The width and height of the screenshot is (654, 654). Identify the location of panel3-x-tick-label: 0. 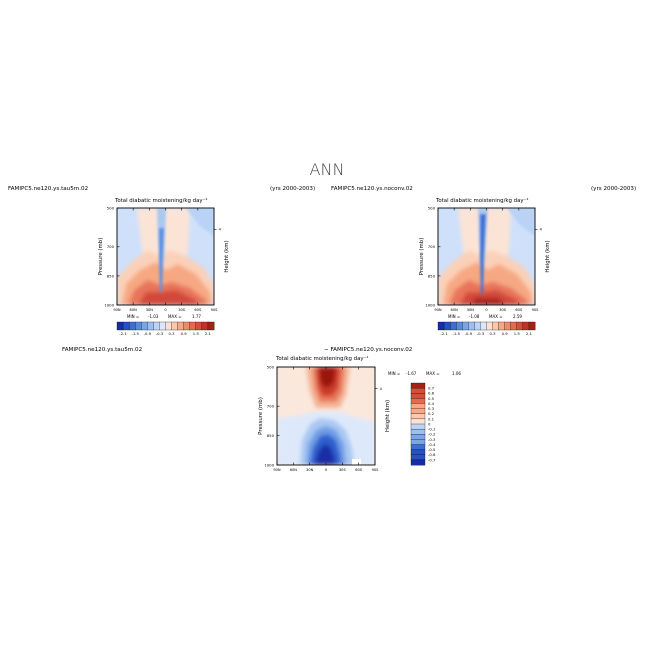
(326, 470).